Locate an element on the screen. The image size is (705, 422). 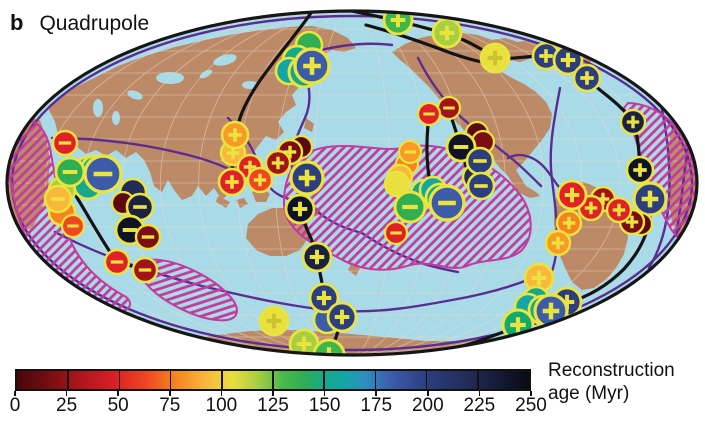
colorbar-caption-line2: age (Myr) is located at coordinates (589, 393).